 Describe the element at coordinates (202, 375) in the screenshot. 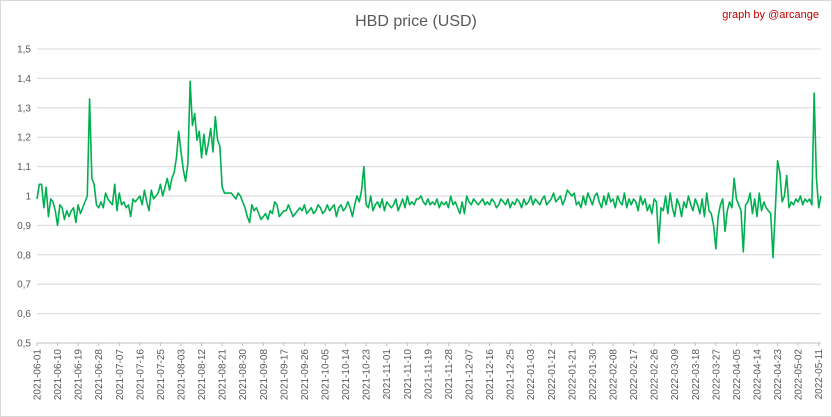

I see `x-tick-label: 2021-08-12` at that location.